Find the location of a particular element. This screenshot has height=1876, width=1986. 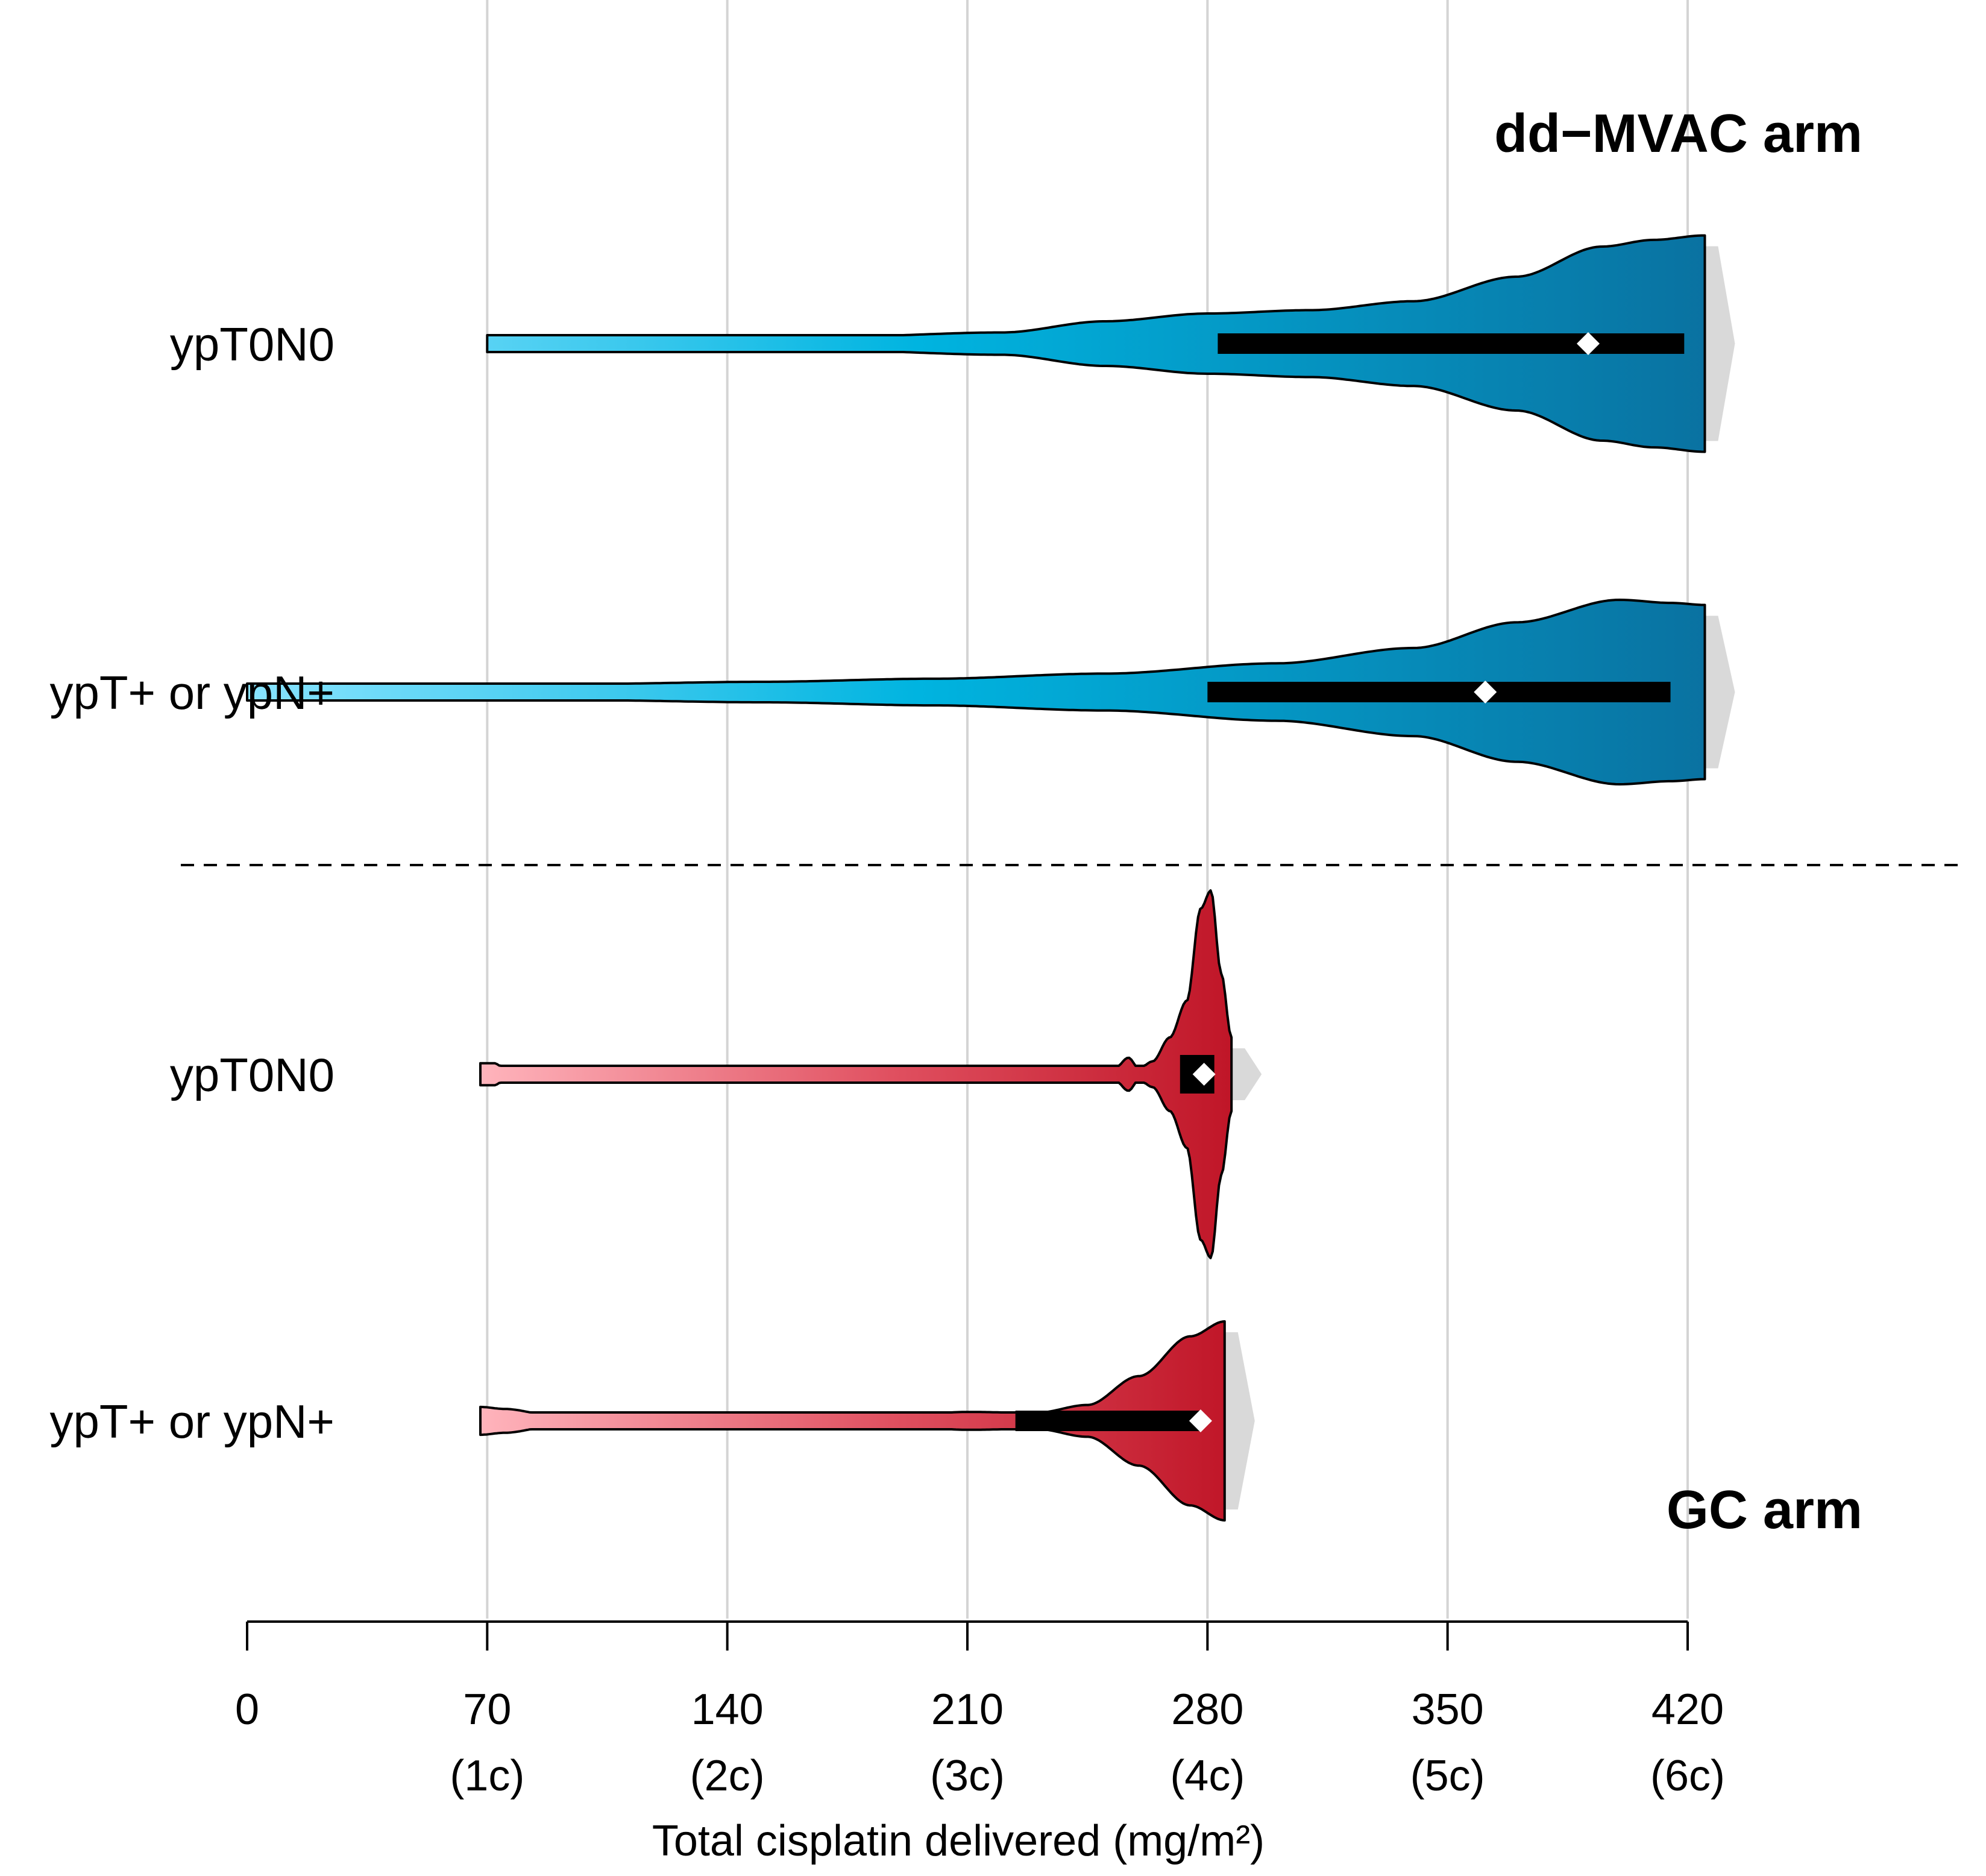

x-tick-label-350: 350 is located at coordinates (1448, 1710).